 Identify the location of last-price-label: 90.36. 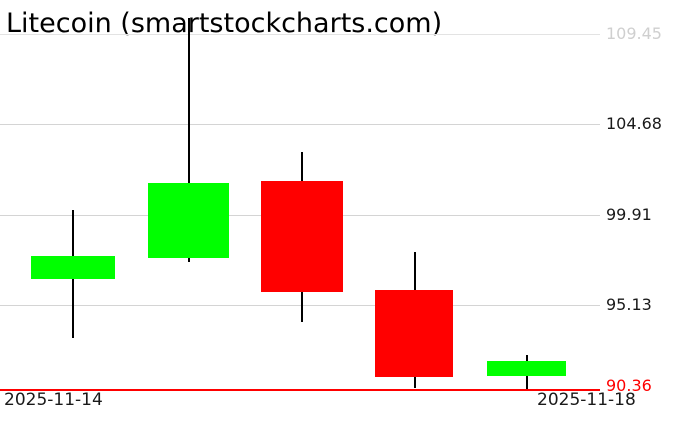
(629, 385).